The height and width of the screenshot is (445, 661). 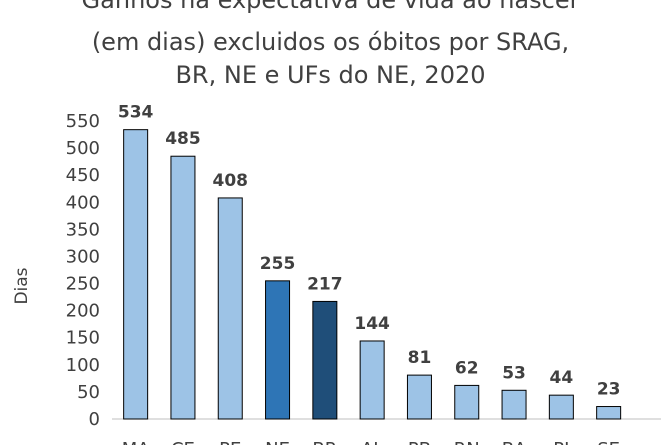 I want to click on data-label: 485, so click(x=183, y=139).